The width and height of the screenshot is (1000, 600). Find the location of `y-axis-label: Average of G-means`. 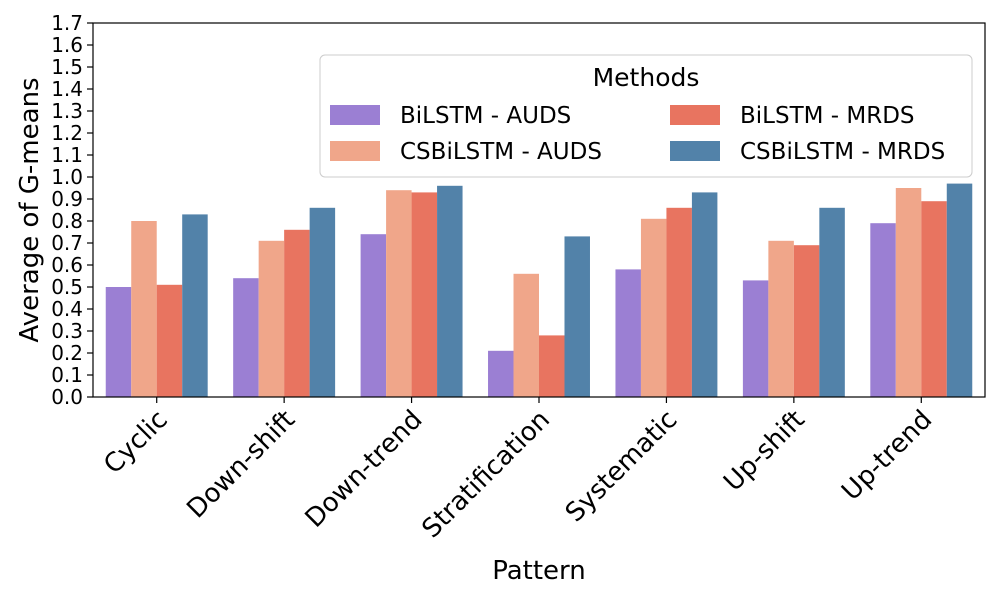

y-axis-label: Average of G-means is located at coordinates (30, 209).